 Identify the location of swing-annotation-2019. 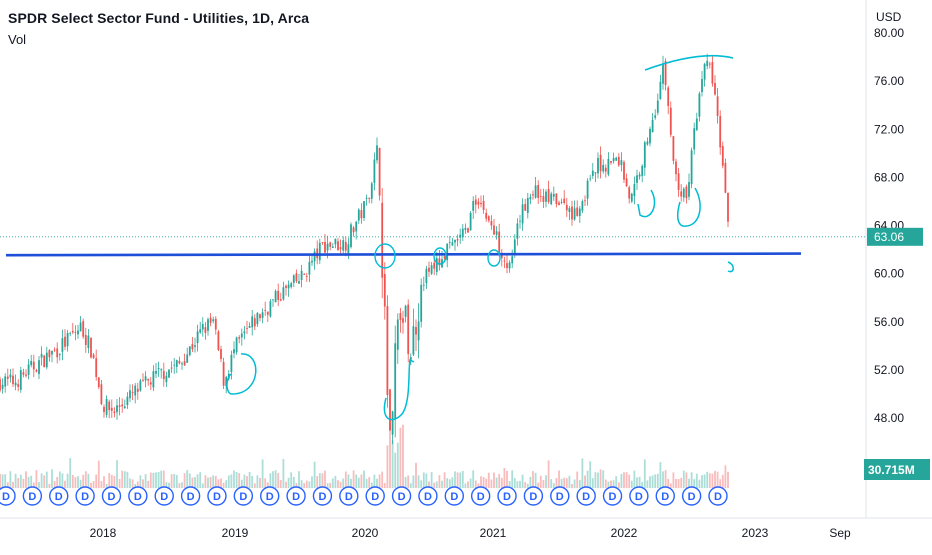
(241, 374).